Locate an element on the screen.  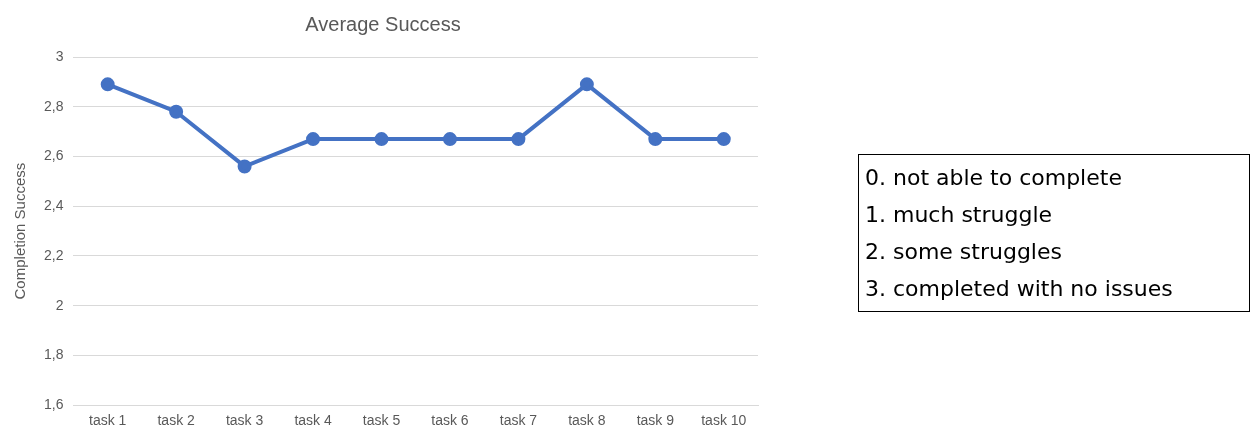
y-tick-label: 3 is located at coordinates (59, 55).